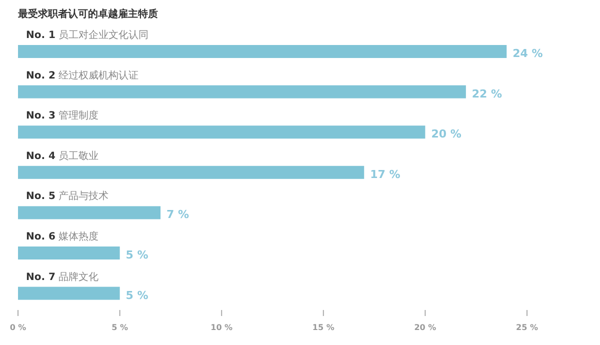  What do you see at coordinates (385, 174) in the screenshot?
I see `data-label: 17 %` at bounding box center [385, 174].